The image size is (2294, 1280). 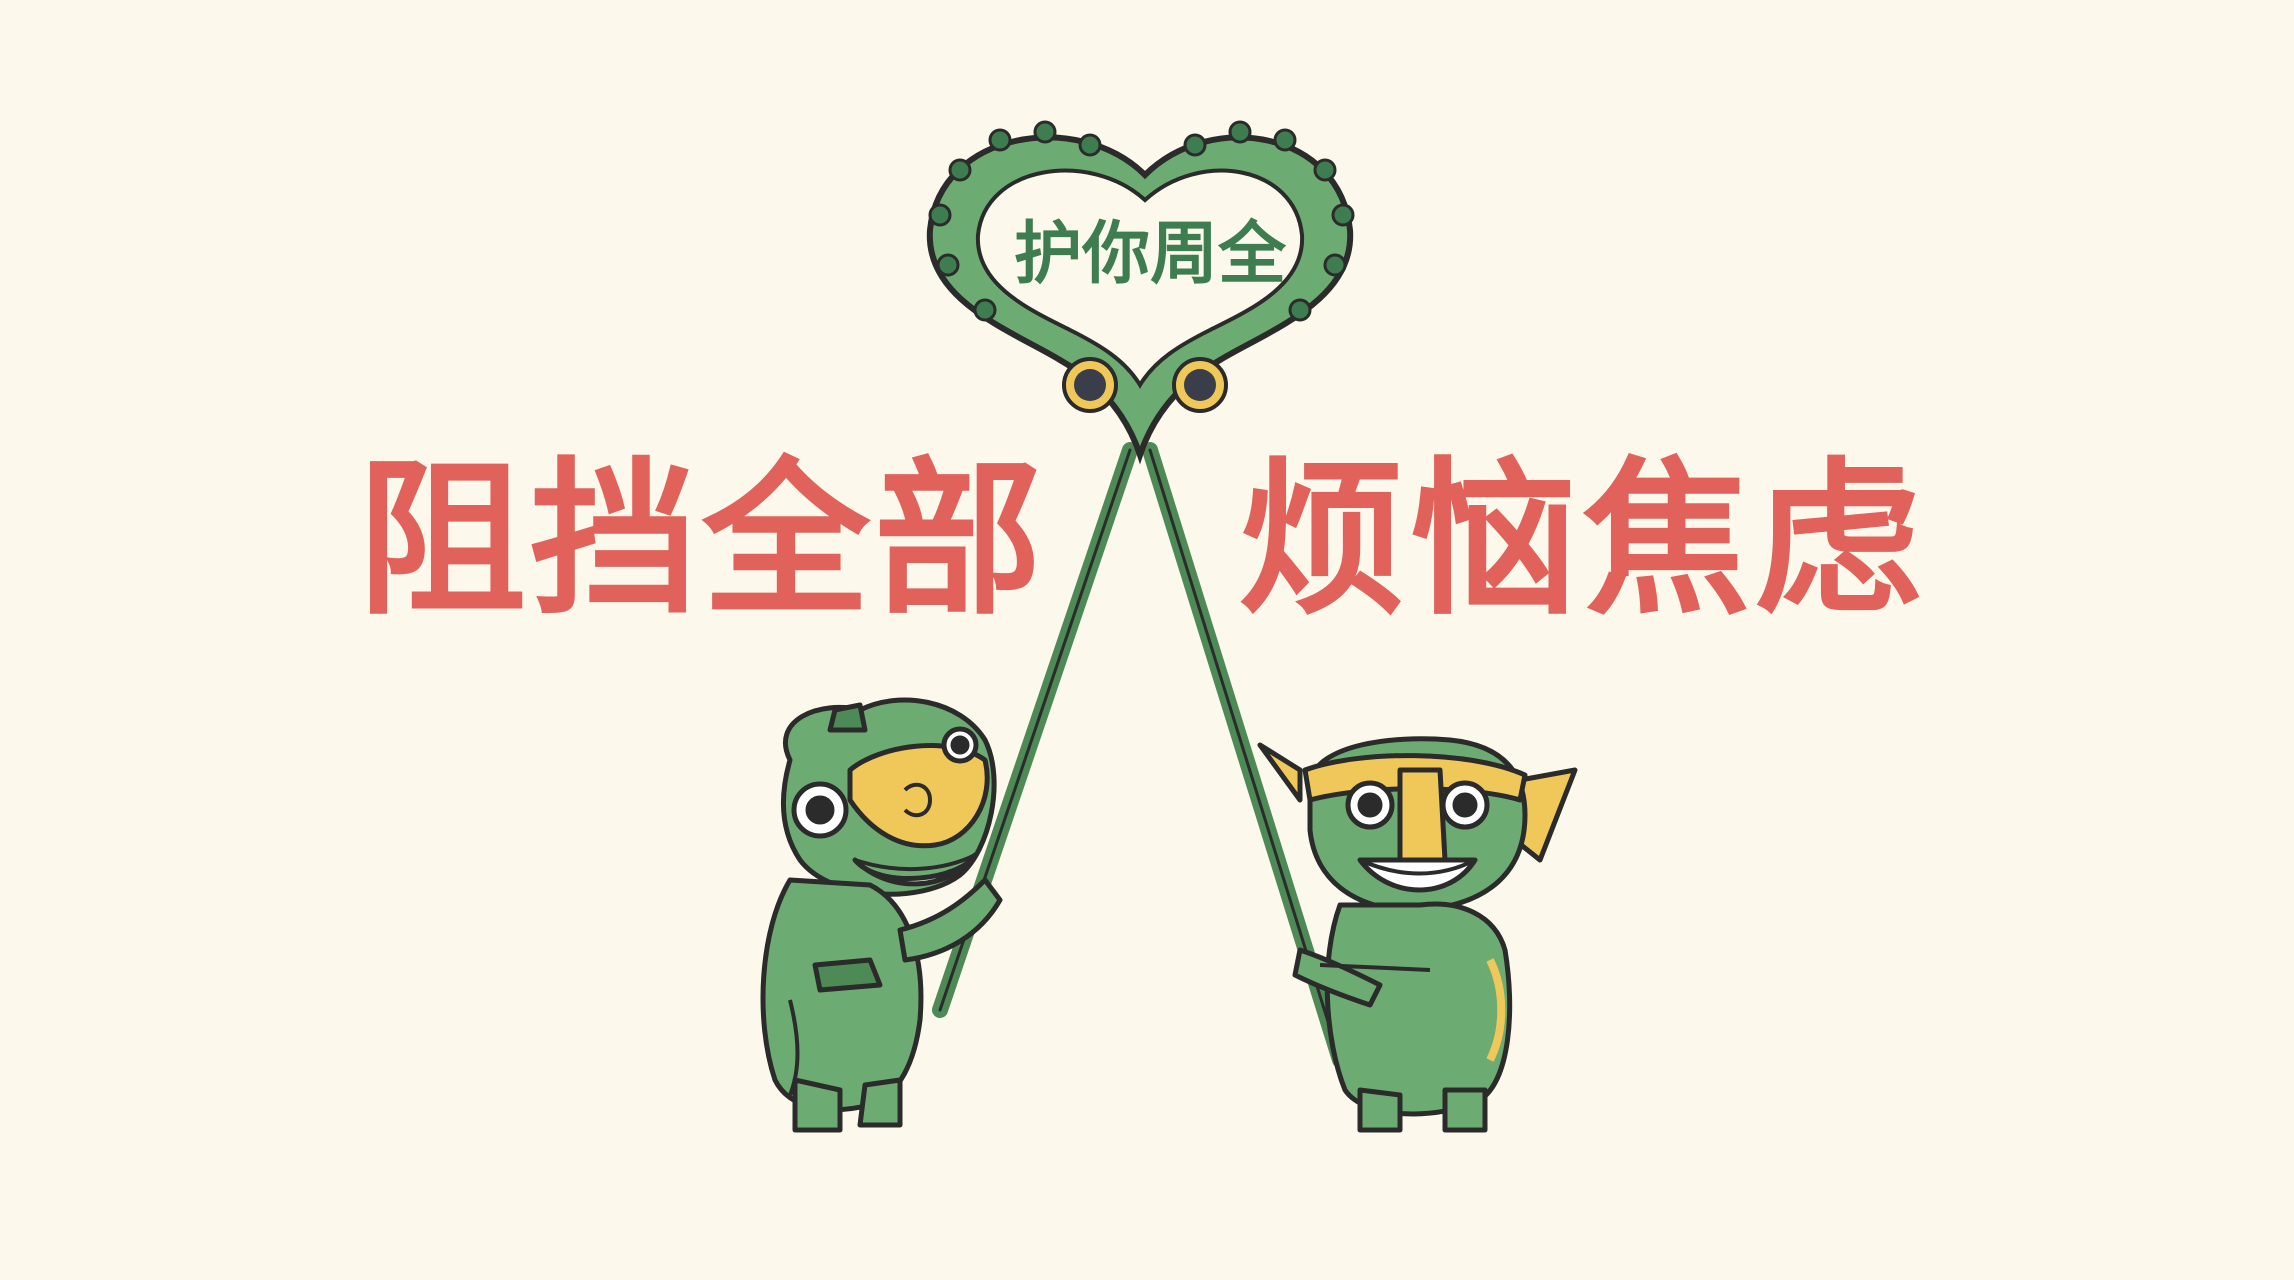 I want to click on ornament-eyes, so click(x=1145, y=385).